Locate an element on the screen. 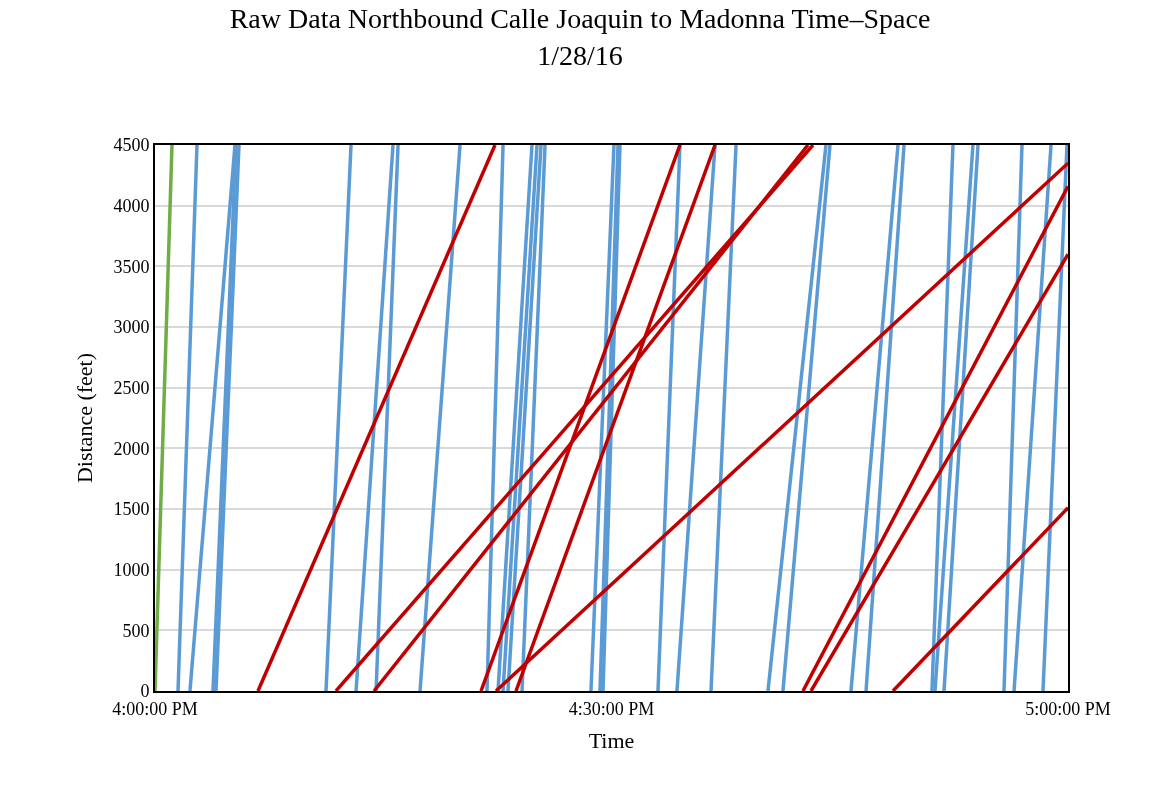 The image size is (1160, 810). y-tick-label: 4000 is located at coordinates (131, 205).